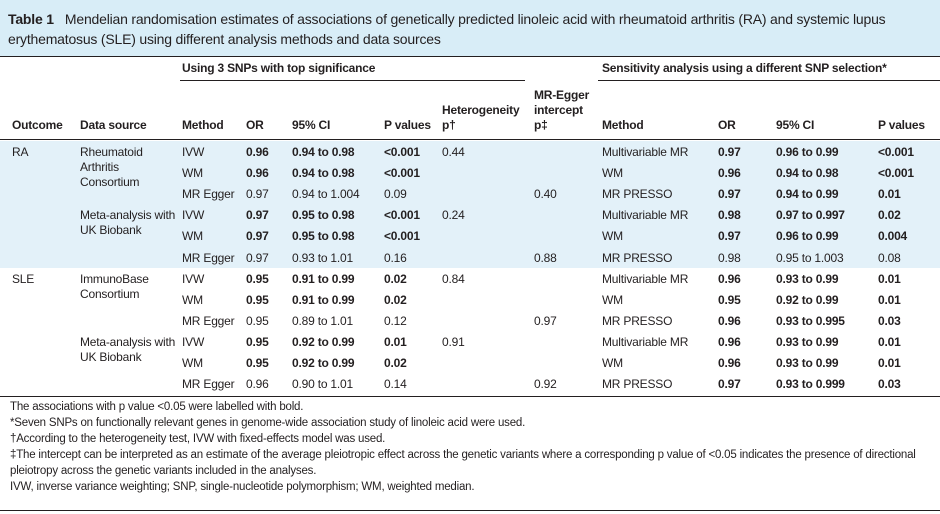  What do you see at coordinates (901, 125) in the screenshot?
I see `column-header: P values` at bounding box center [901, 125].